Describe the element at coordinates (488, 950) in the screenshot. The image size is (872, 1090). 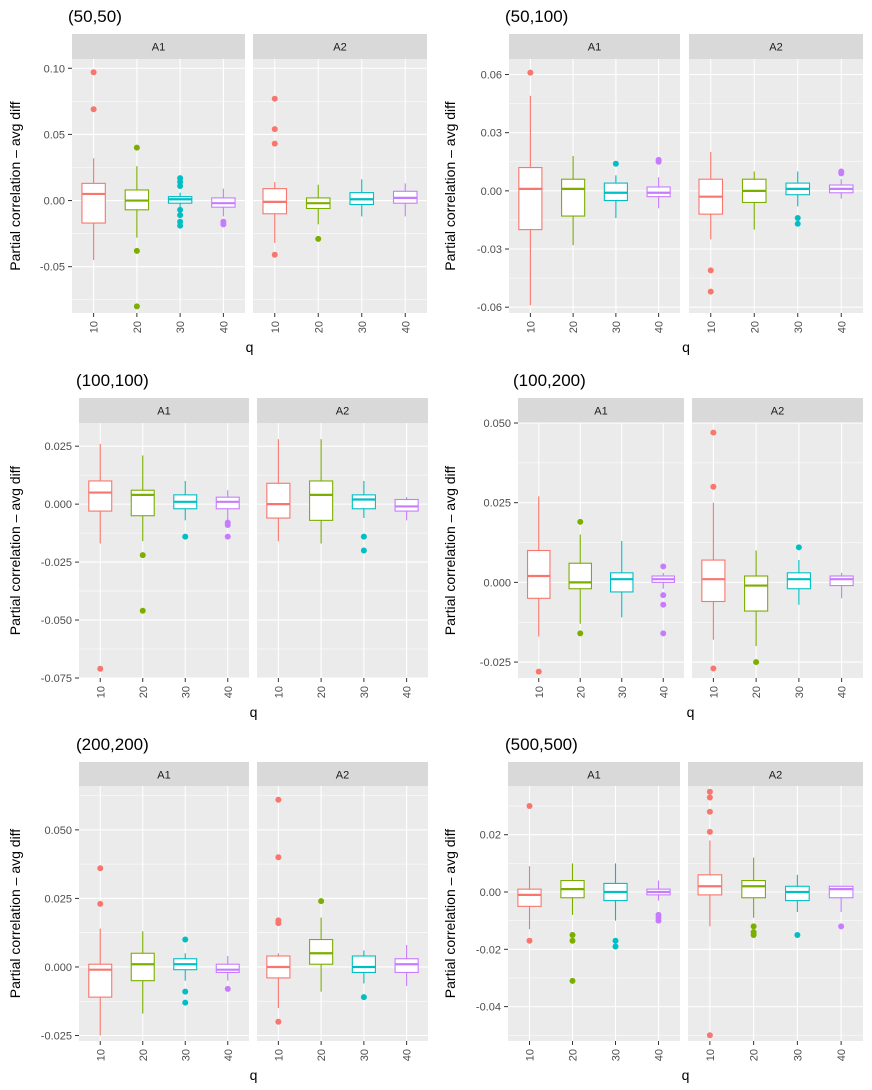
I see `y-tick-label: -0.02` at that location.